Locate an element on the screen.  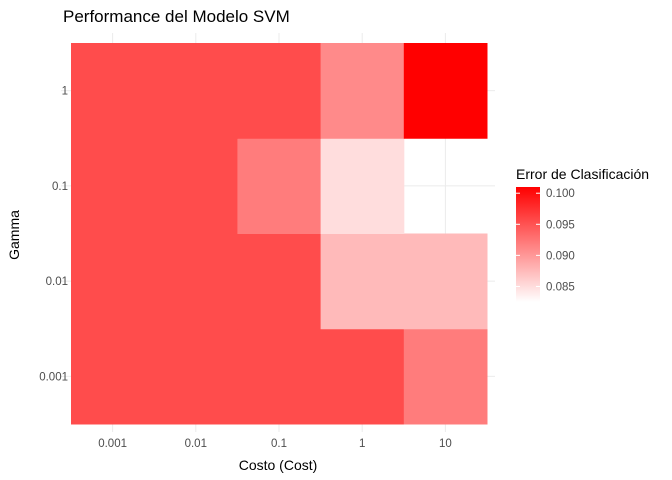
legend-tick-label: 0.100 is located at coordinates (560, 194).